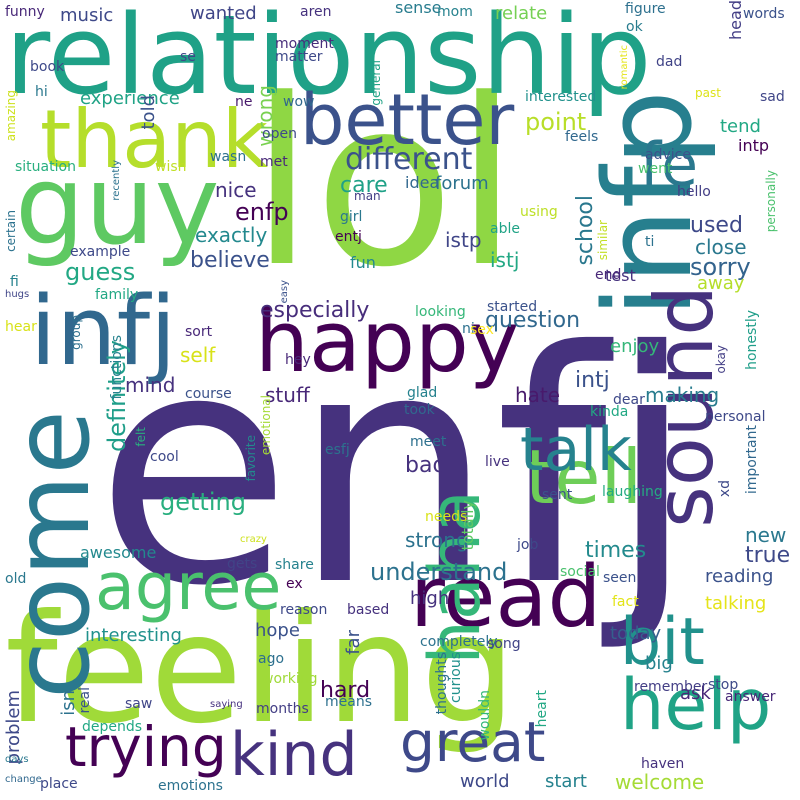 This screenshot has height=800, width=800. I want to click on cloud-word: relationship, so click(328, 59).